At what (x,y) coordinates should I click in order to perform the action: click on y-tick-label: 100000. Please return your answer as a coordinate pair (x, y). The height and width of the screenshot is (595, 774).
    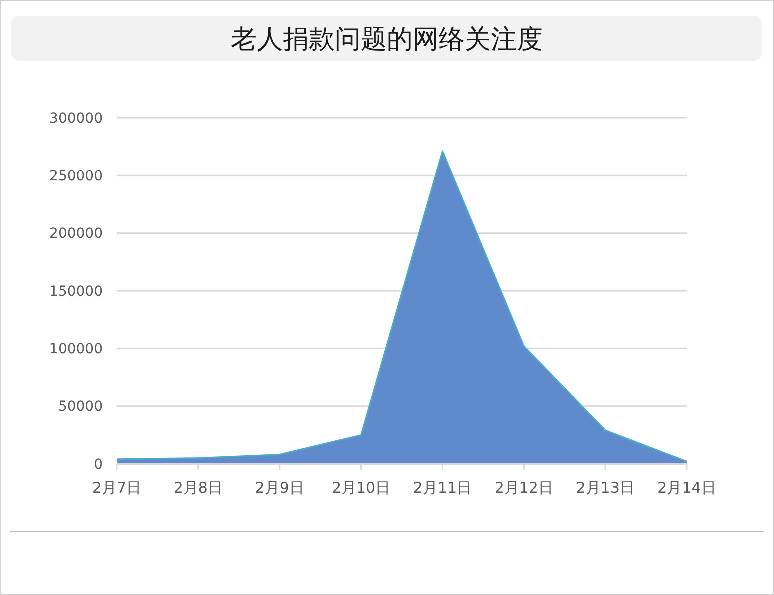
    Looking at the image, I should click on (76, 350).